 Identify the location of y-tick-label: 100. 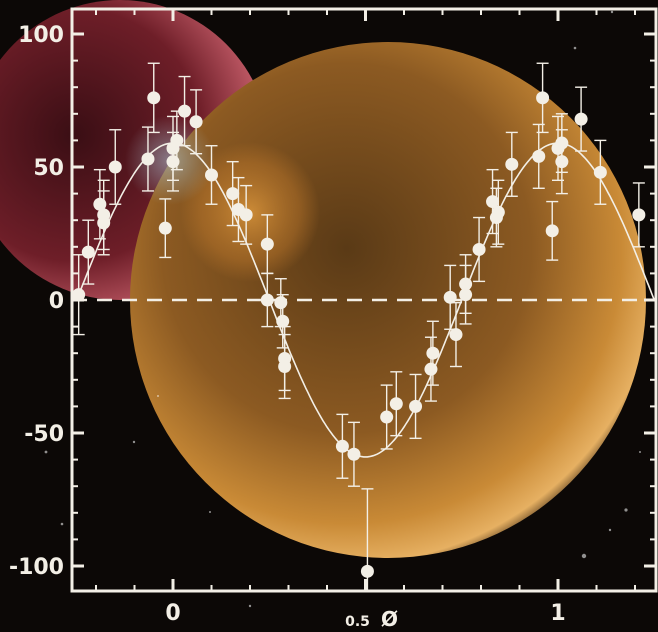
(41, 35).